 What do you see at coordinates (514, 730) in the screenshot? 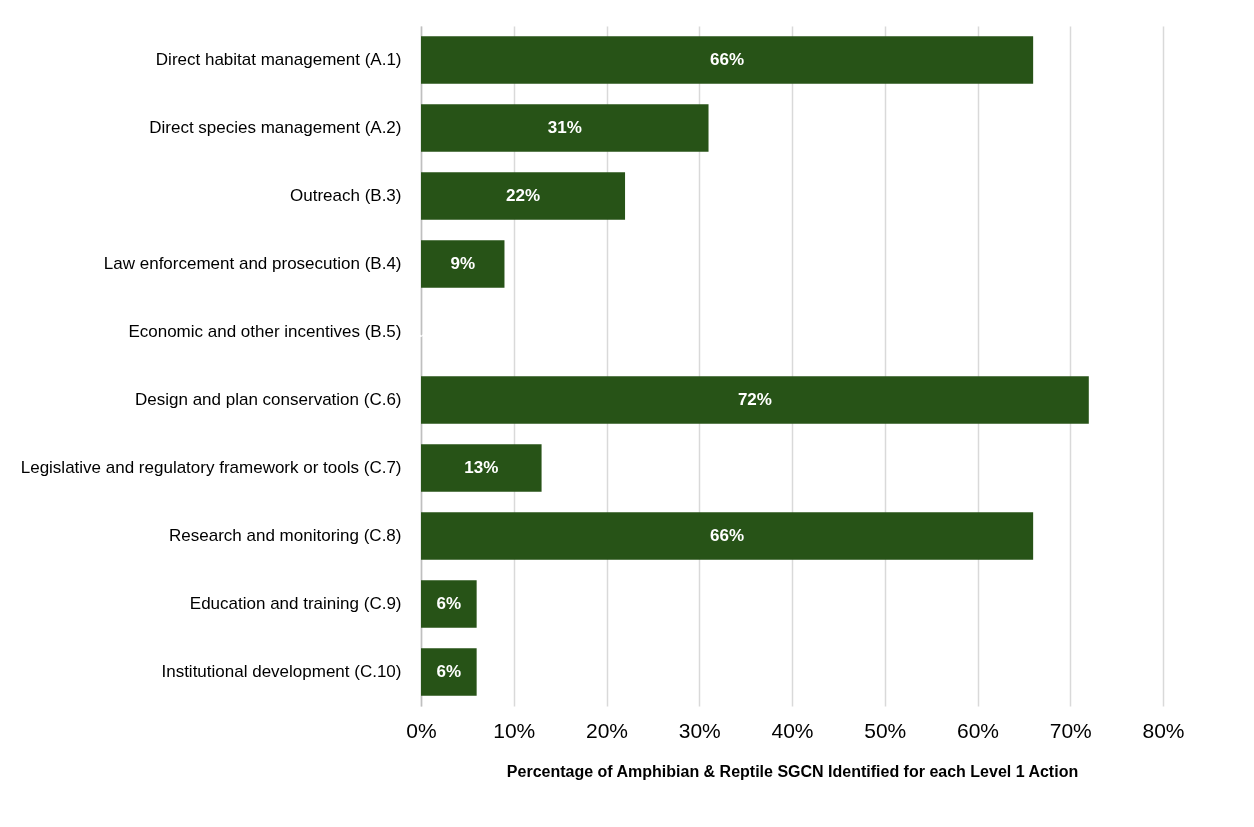
I see `x-tick-label: 10%` at bounding box center [514, 730].